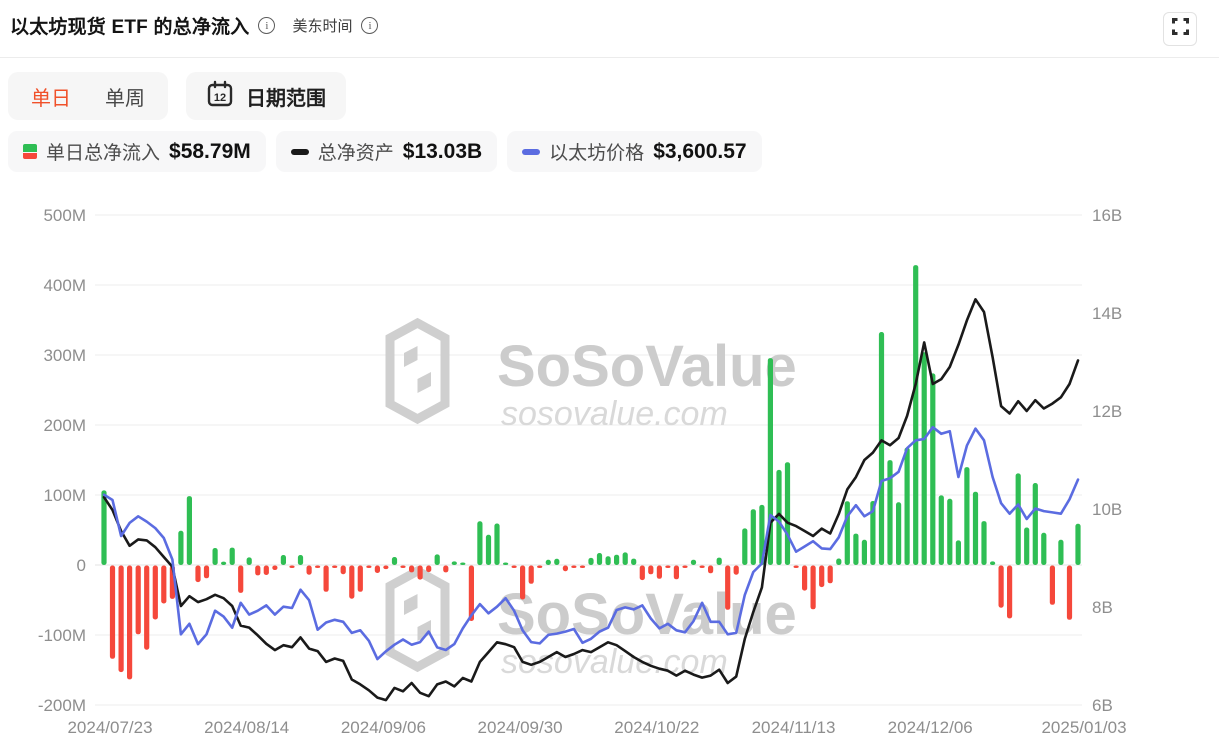 The width and height of the screenshot is (1219, 755). Describe the element at coordinates (51, 98) in the screenshot. I see `tab-daily: 单日` at that location.